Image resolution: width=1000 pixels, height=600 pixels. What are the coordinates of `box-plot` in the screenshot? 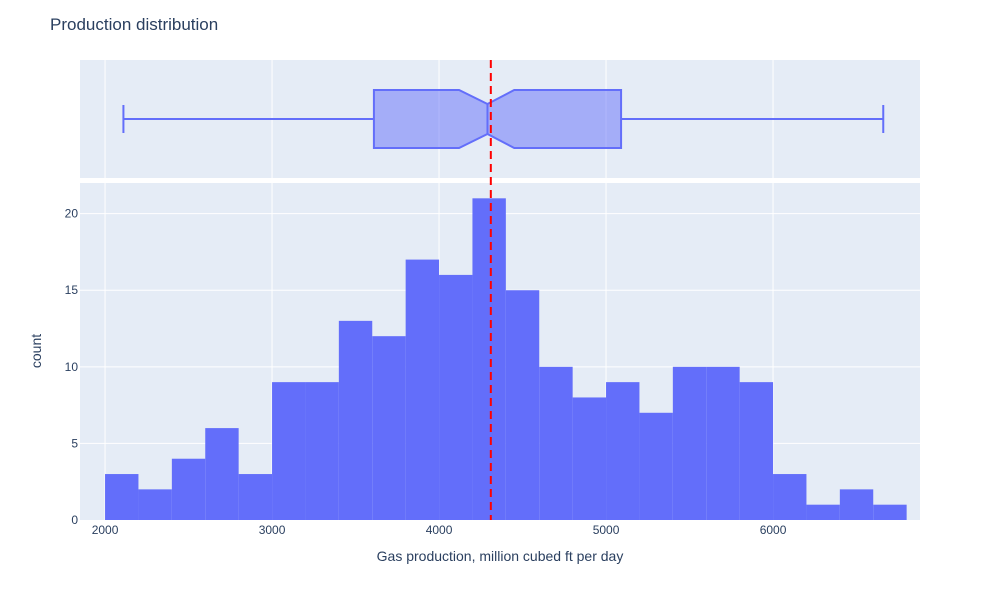 It's located at (503, 119).